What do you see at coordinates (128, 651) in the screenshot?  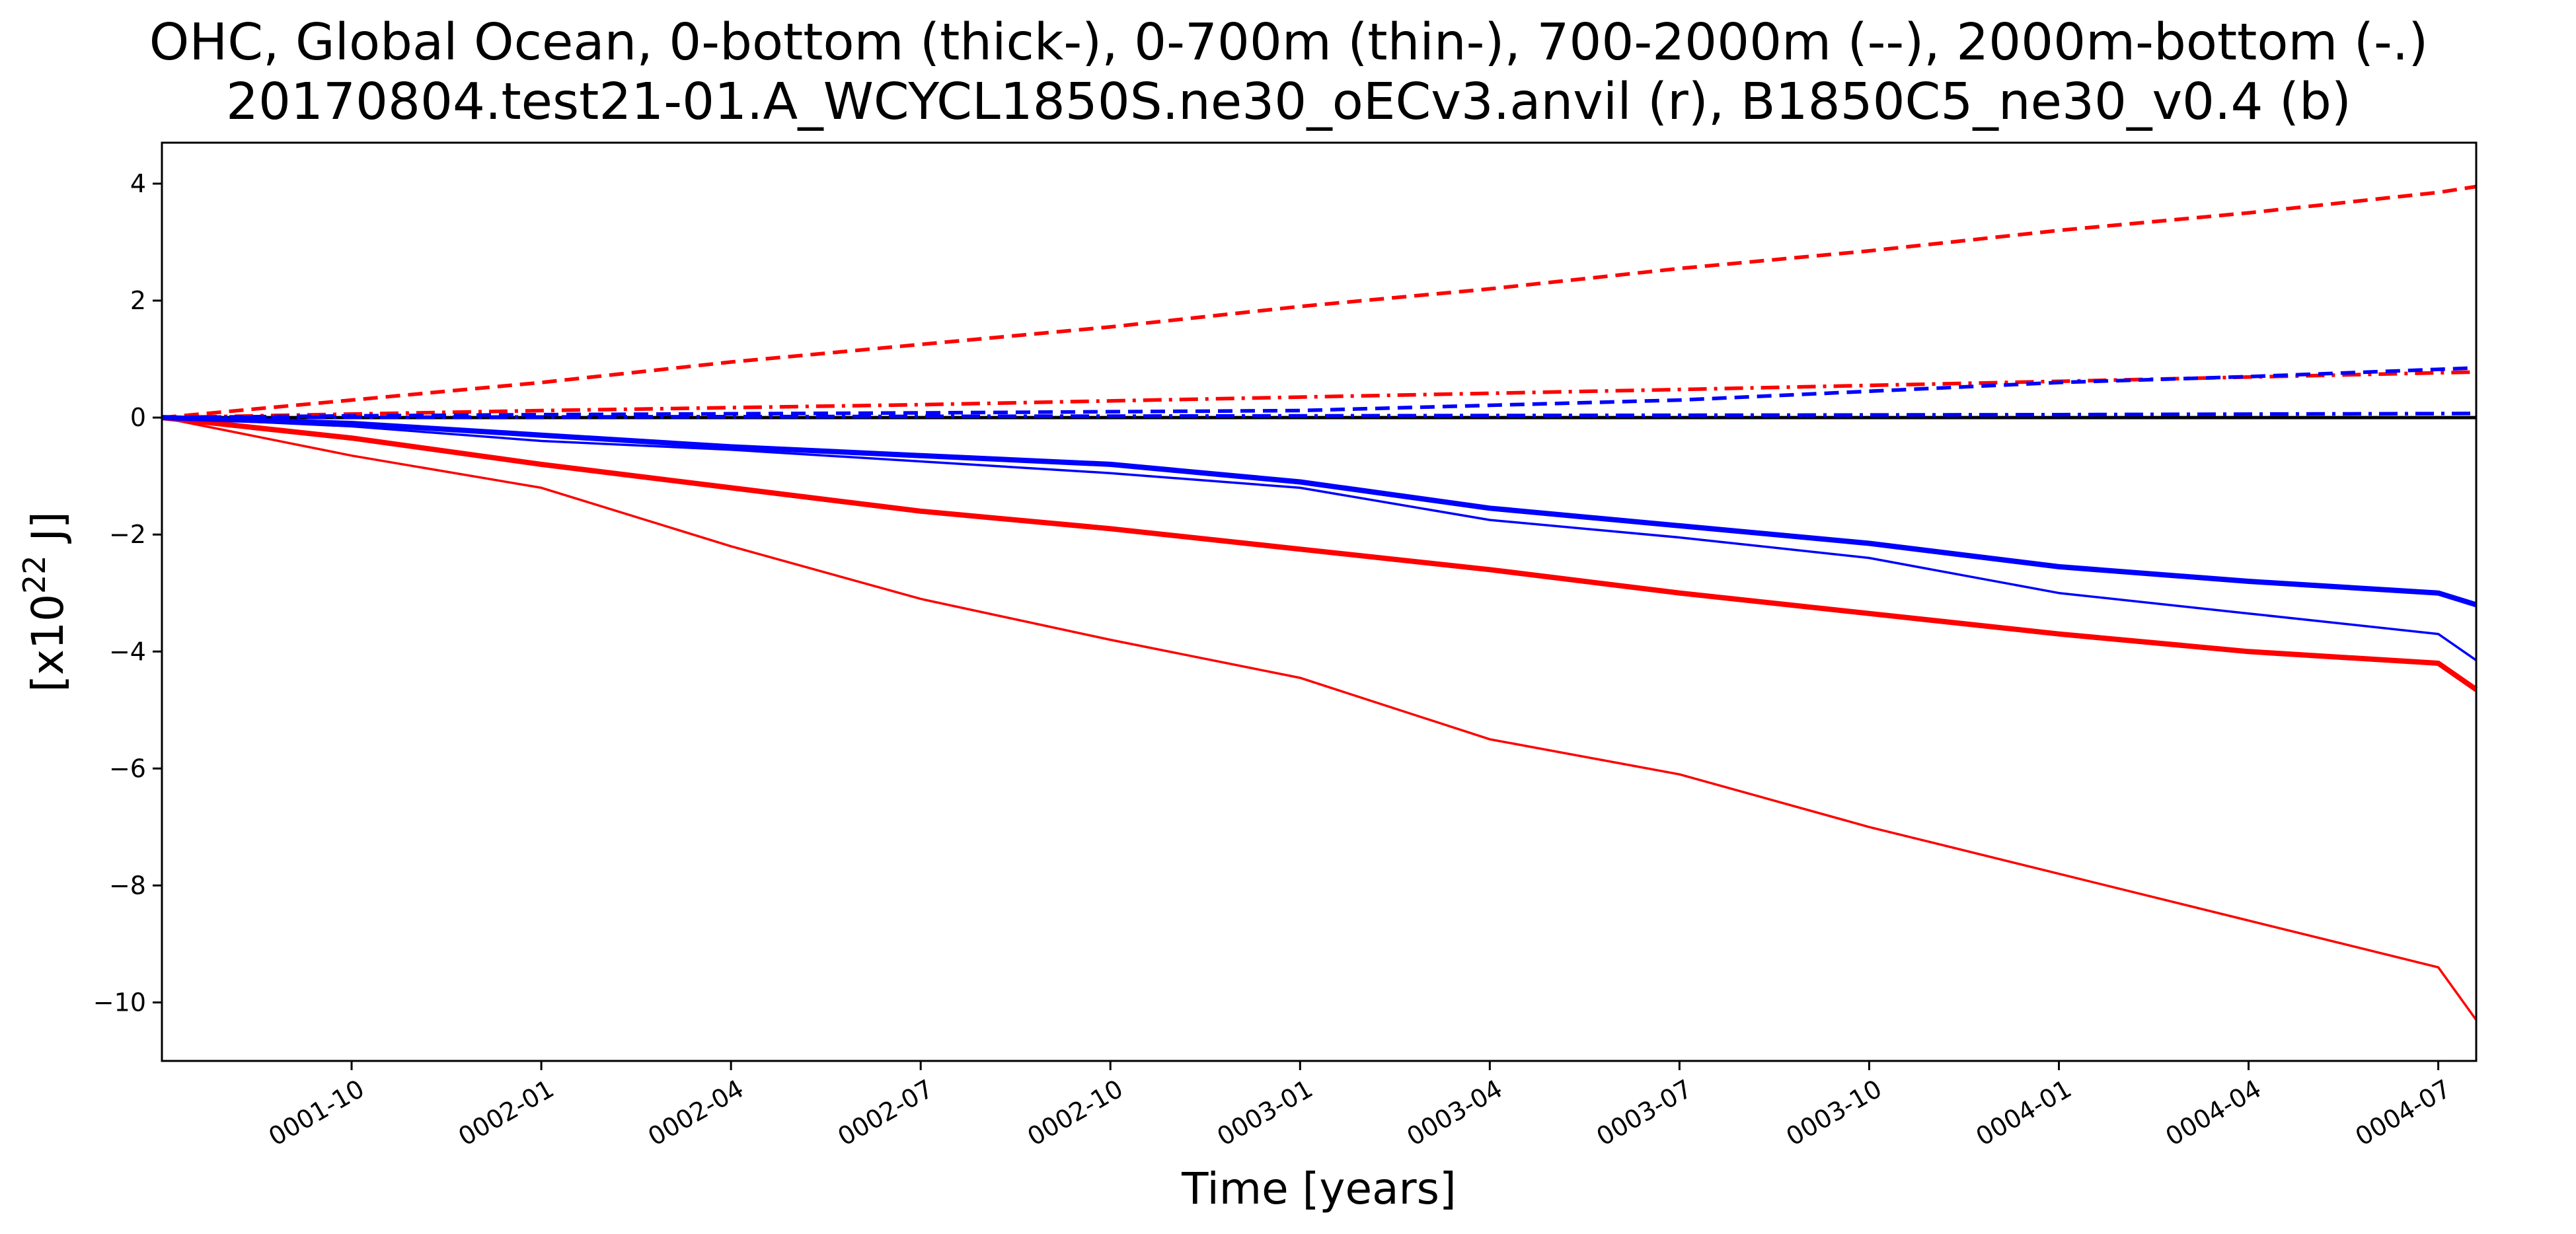 I see `y-tick-label: −4` at bounding box center [128, 651].